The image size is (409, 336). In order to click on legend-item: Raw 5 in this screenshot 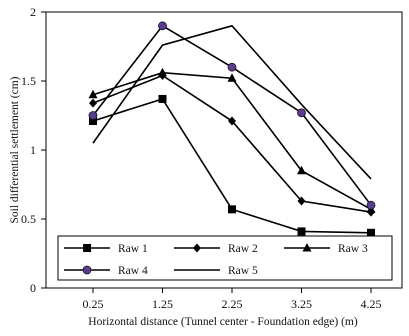, I will do `click(216, 271)`.